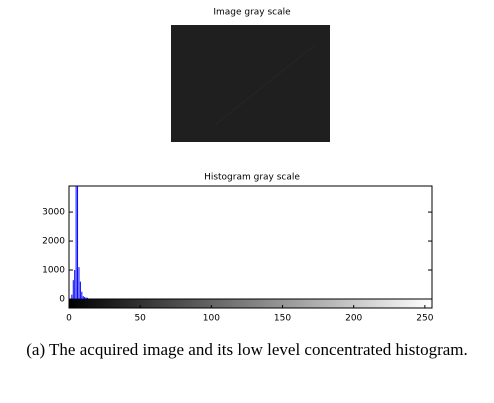  I want to click on y-tick-label: 1000, so click(53, 271).